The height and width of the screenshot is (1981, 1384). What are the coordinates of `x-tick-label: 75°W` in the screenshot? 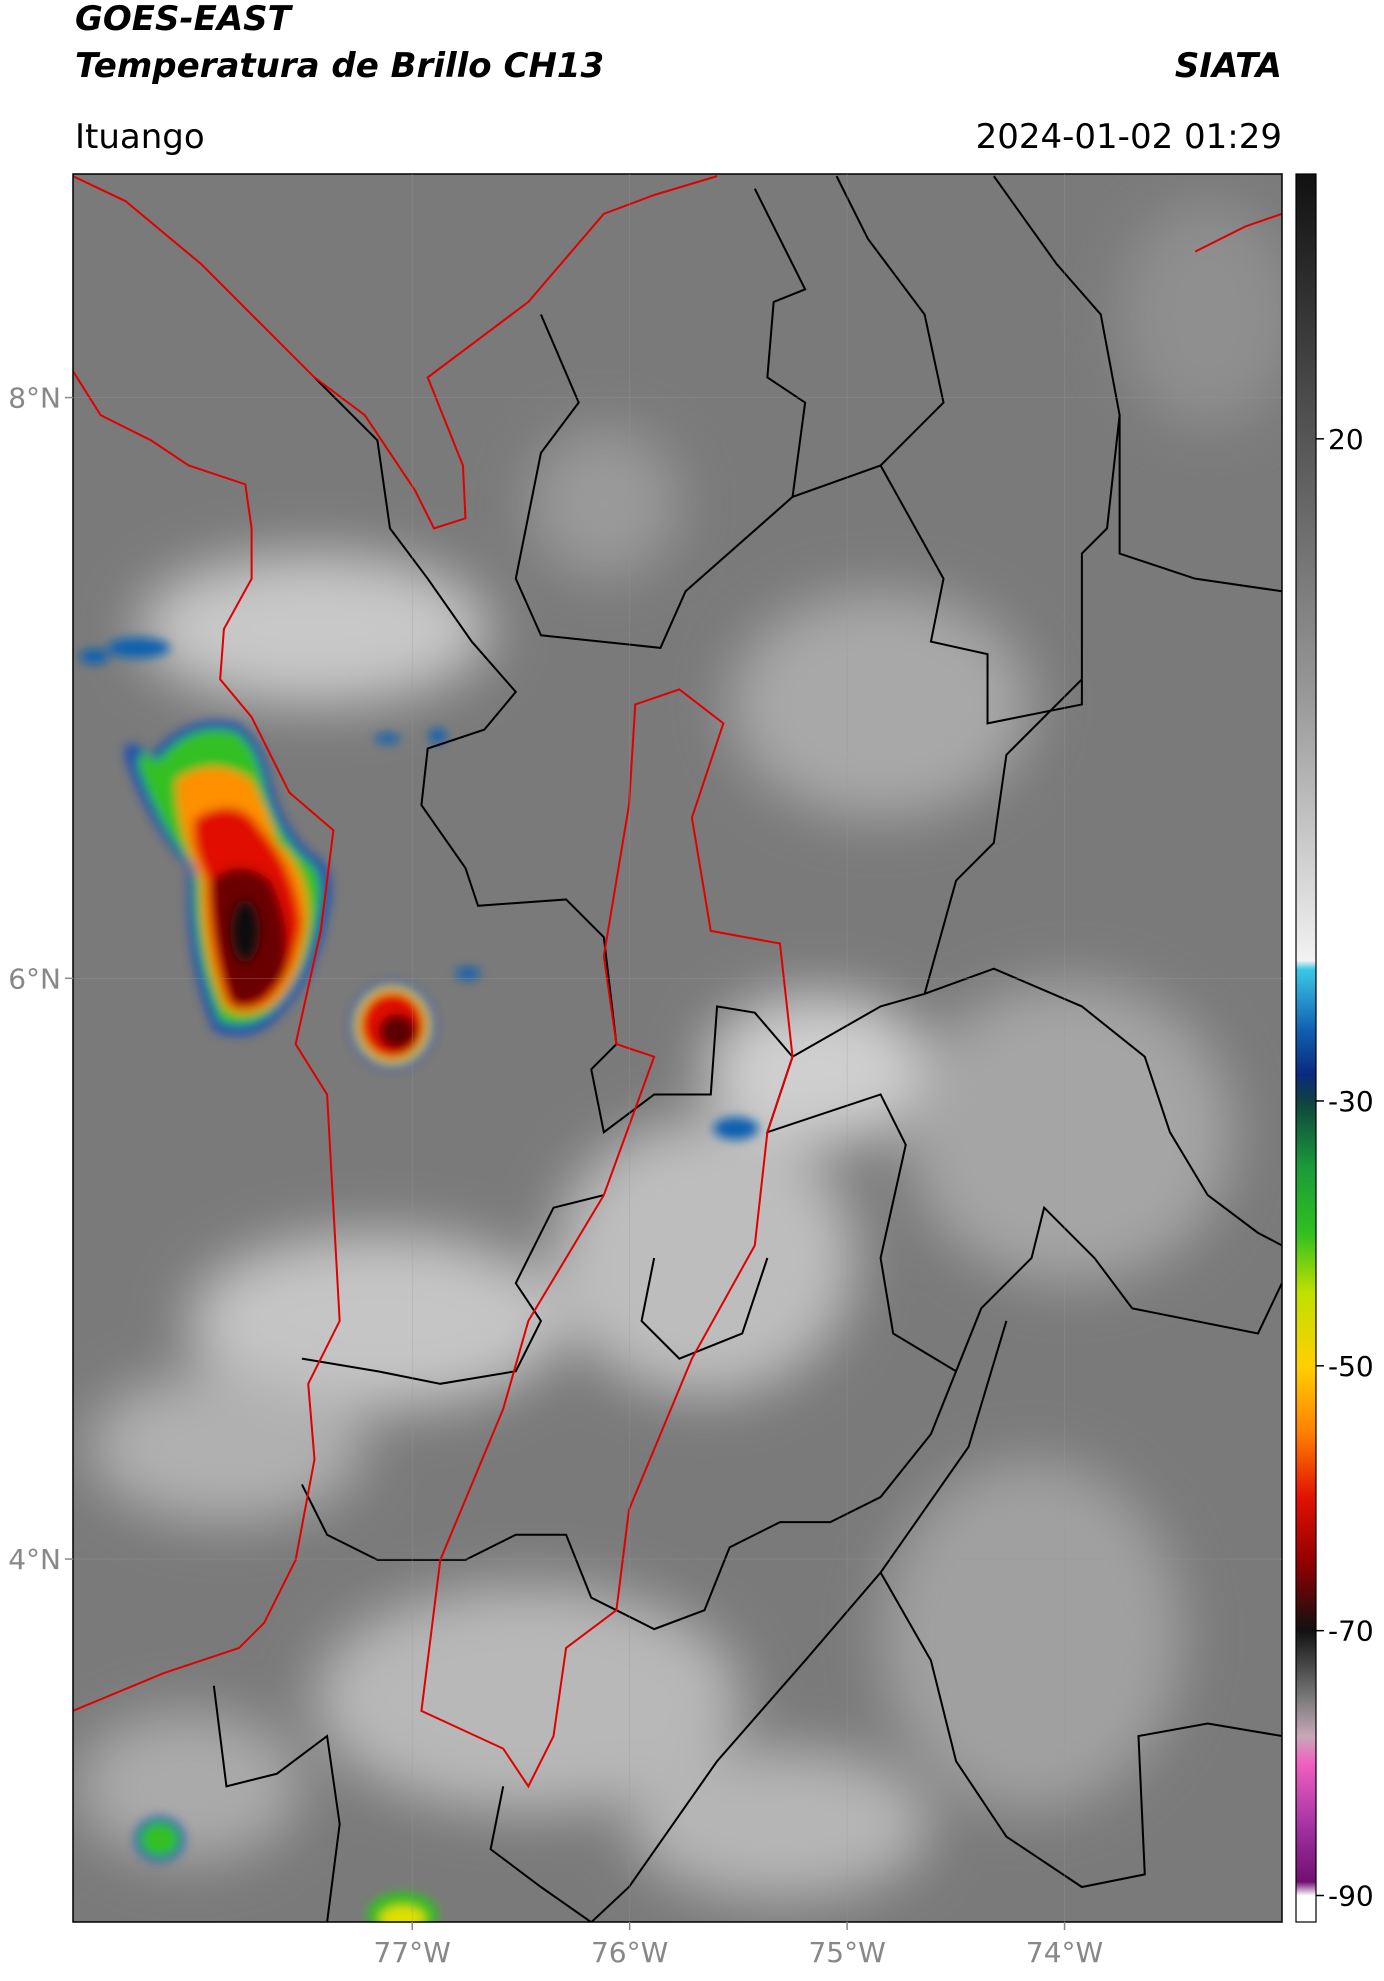 It's located at (846, 1952).